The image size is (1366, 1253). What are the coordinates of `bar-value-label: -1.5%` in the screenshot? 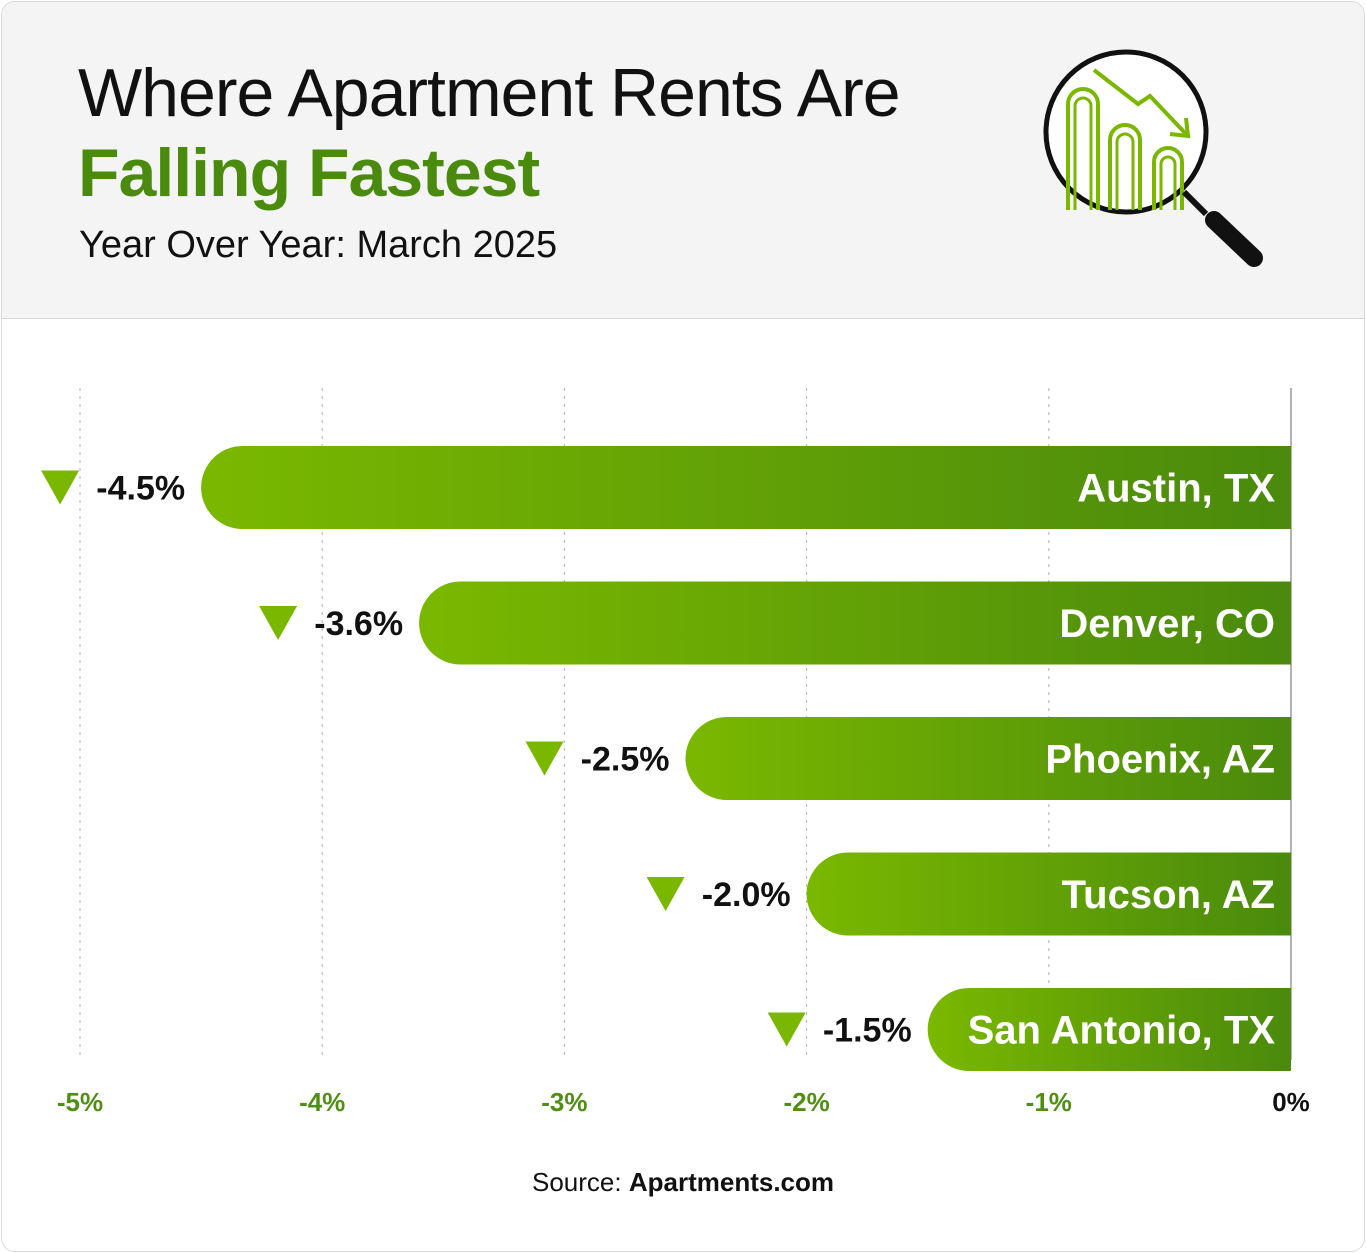 It's located at (867, 1031).